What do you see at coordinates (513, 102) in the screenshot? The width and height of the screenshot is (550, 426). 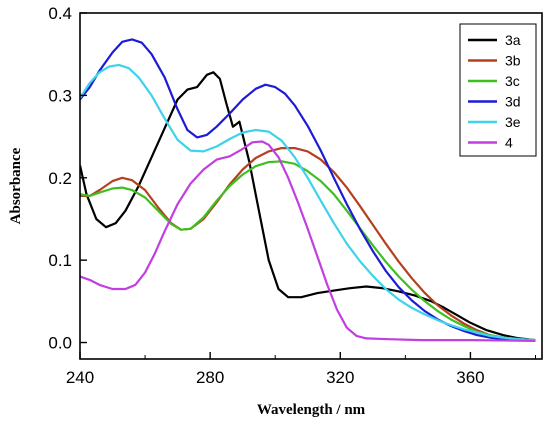 I see `legend-label-3d: 3d` at bounding box center [513, 102].